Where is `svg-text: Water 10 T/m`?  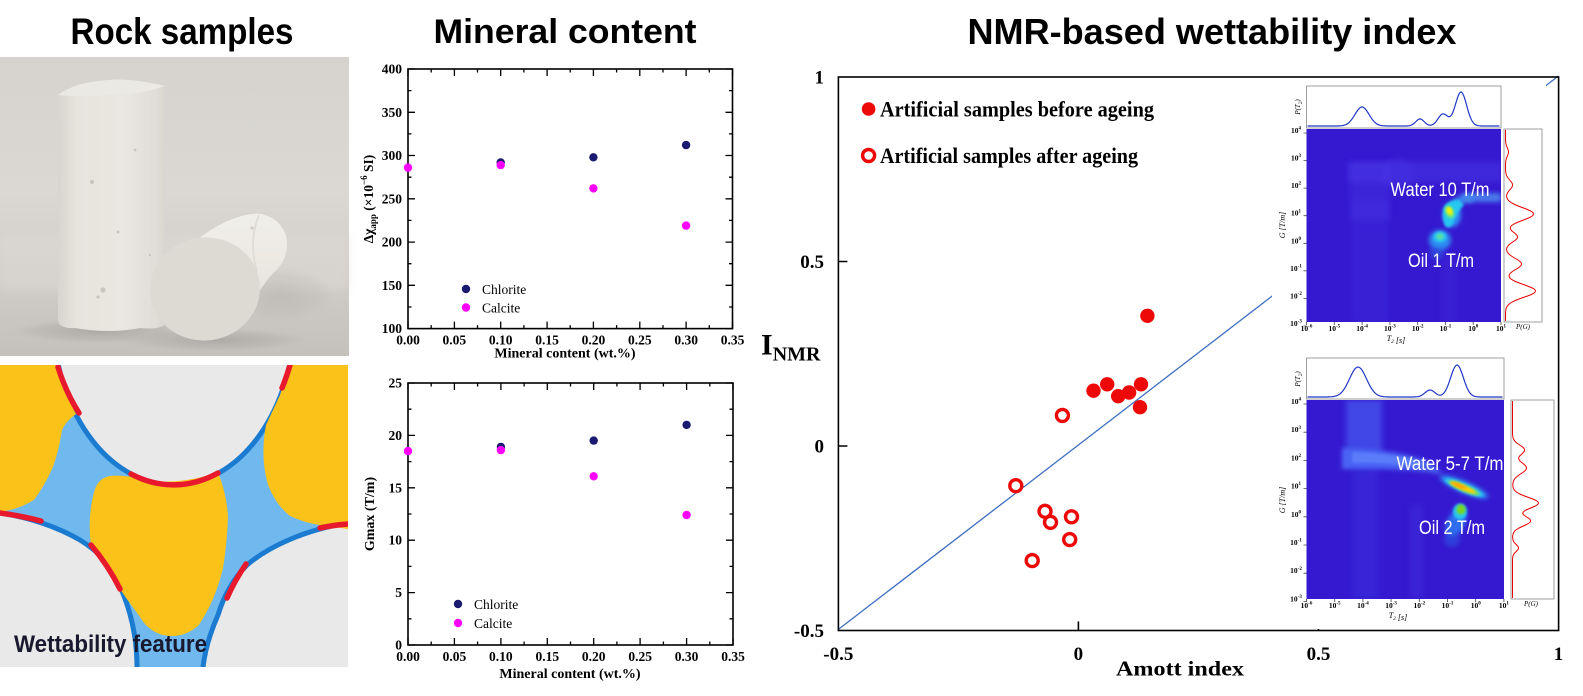
svg-text: Water 10 T/m is located at coordinates (1440, 190).